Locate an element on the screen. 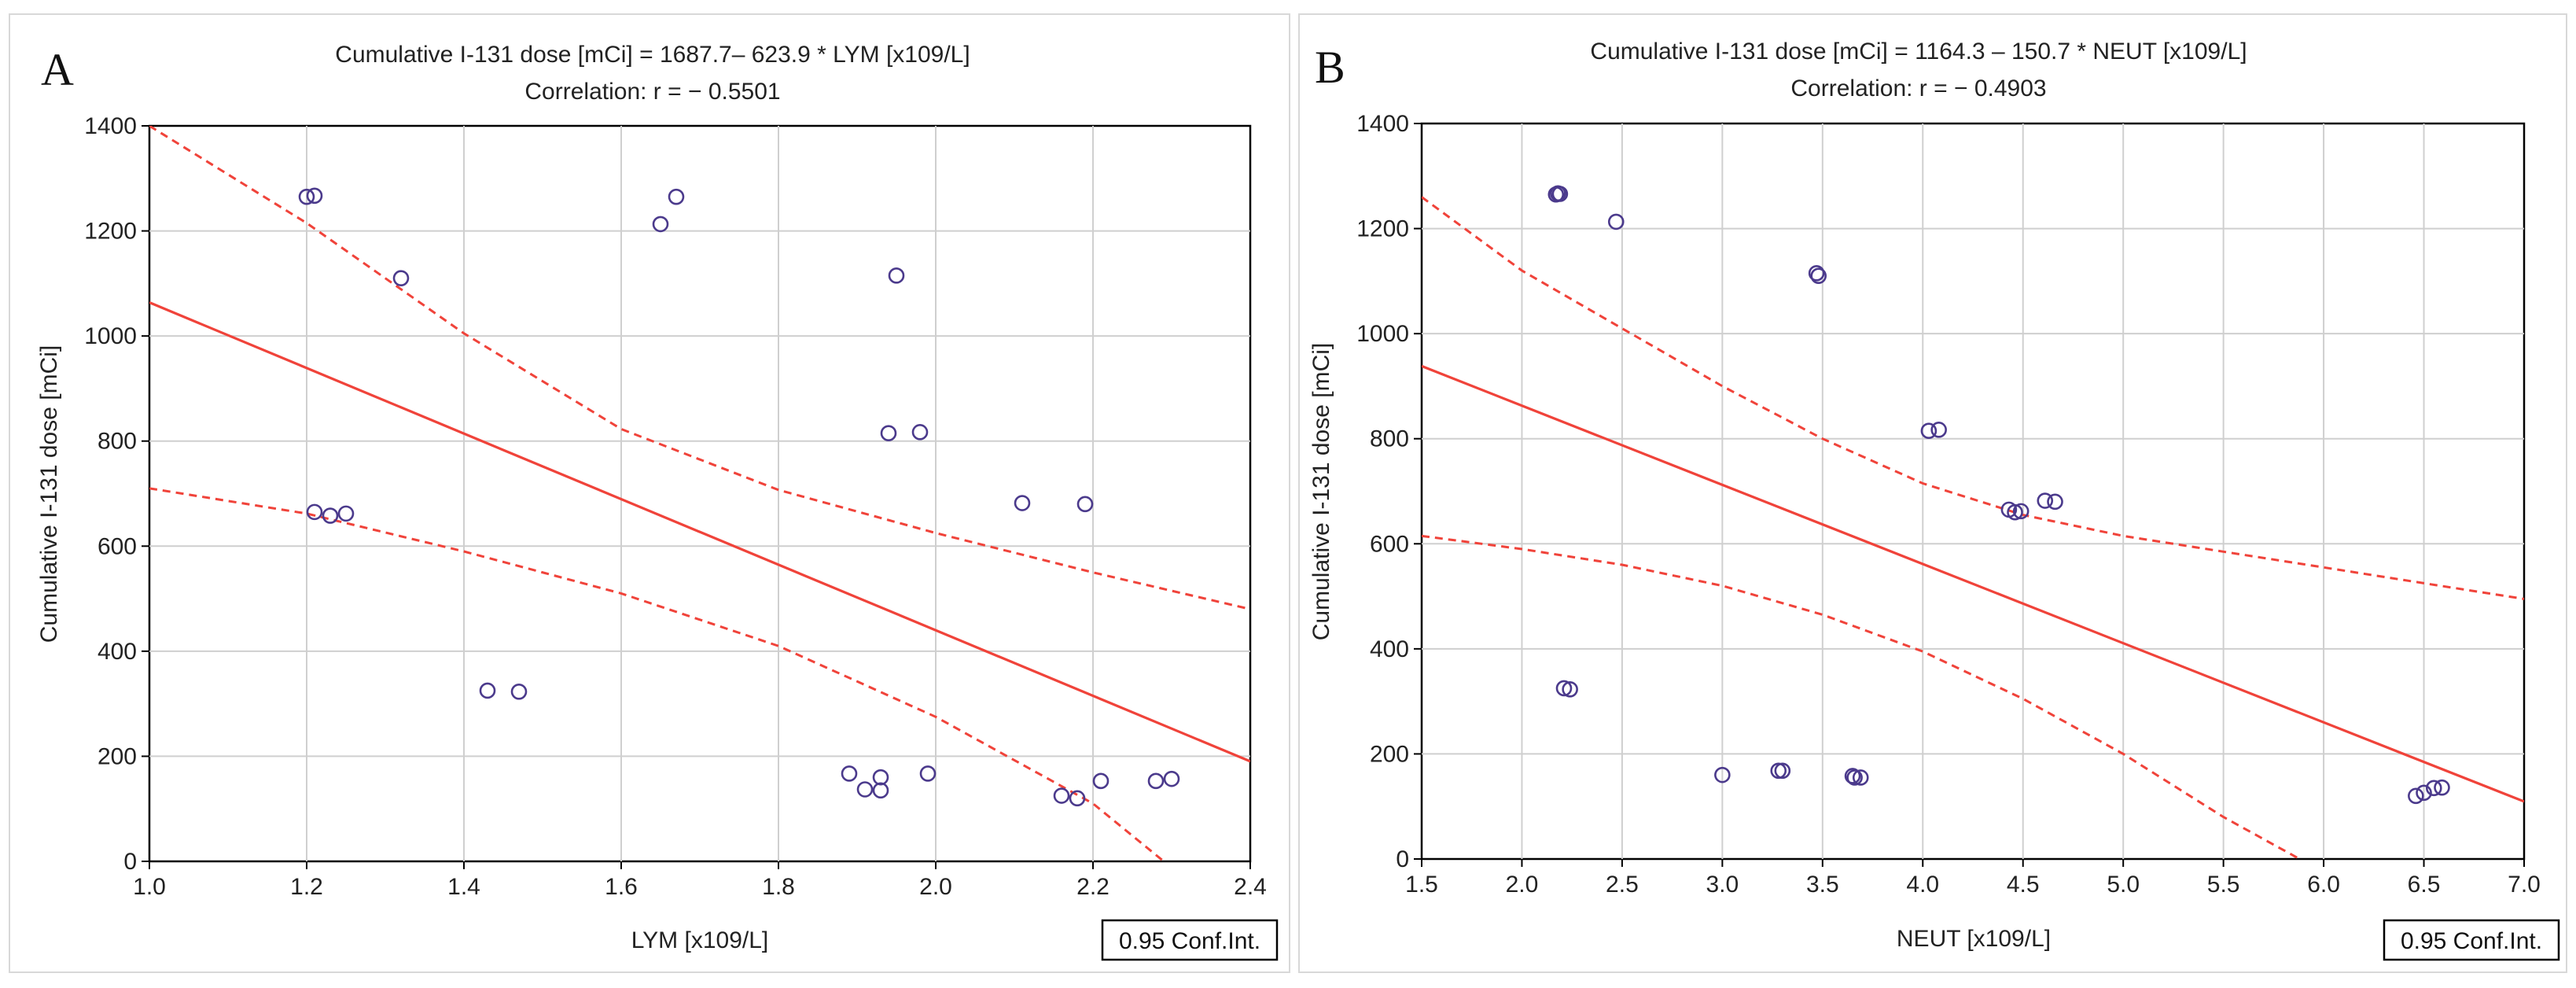 This screenshot has height=988, width=2576. panel-b-x-tick-label: 1.5 is located at coordinates (1422, 885).